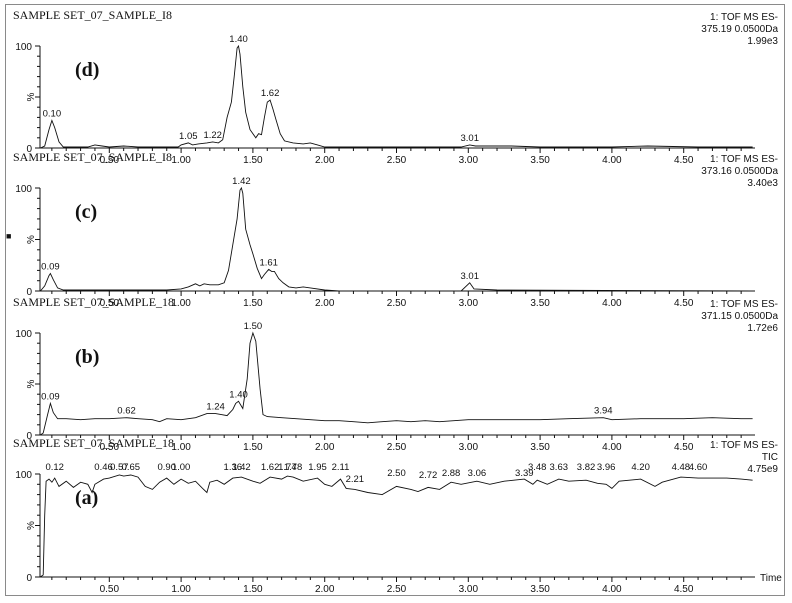  I want to click on peak-label: 4.60, so click(698, 467).